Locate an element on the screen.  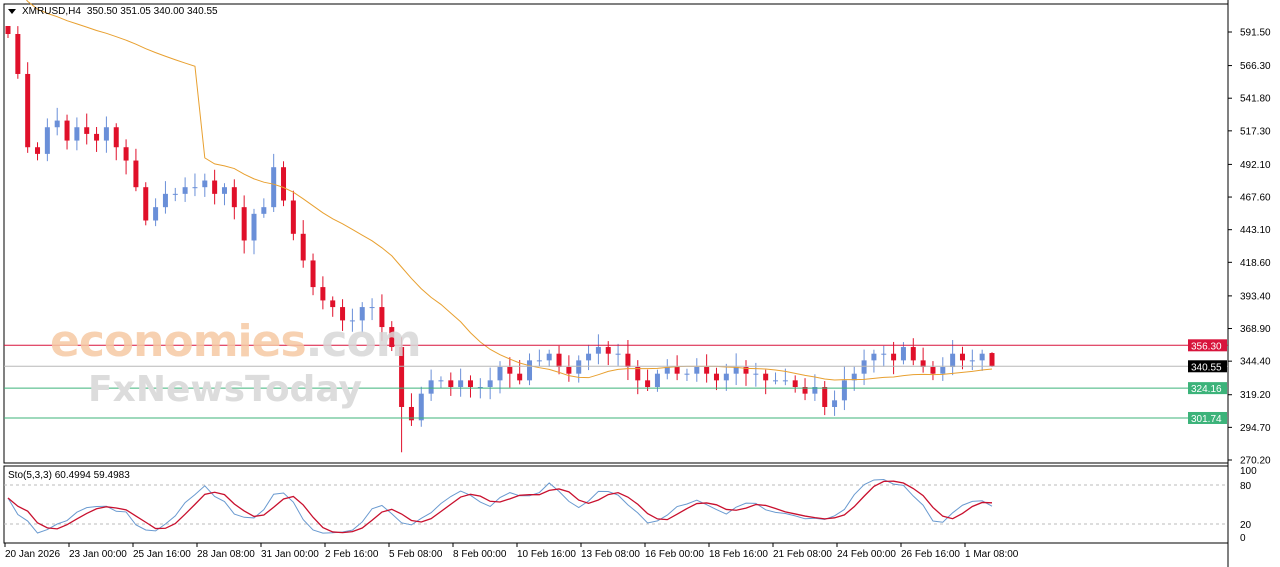
y-tick-label: 517.30 is located at coordinates (1255, 131).